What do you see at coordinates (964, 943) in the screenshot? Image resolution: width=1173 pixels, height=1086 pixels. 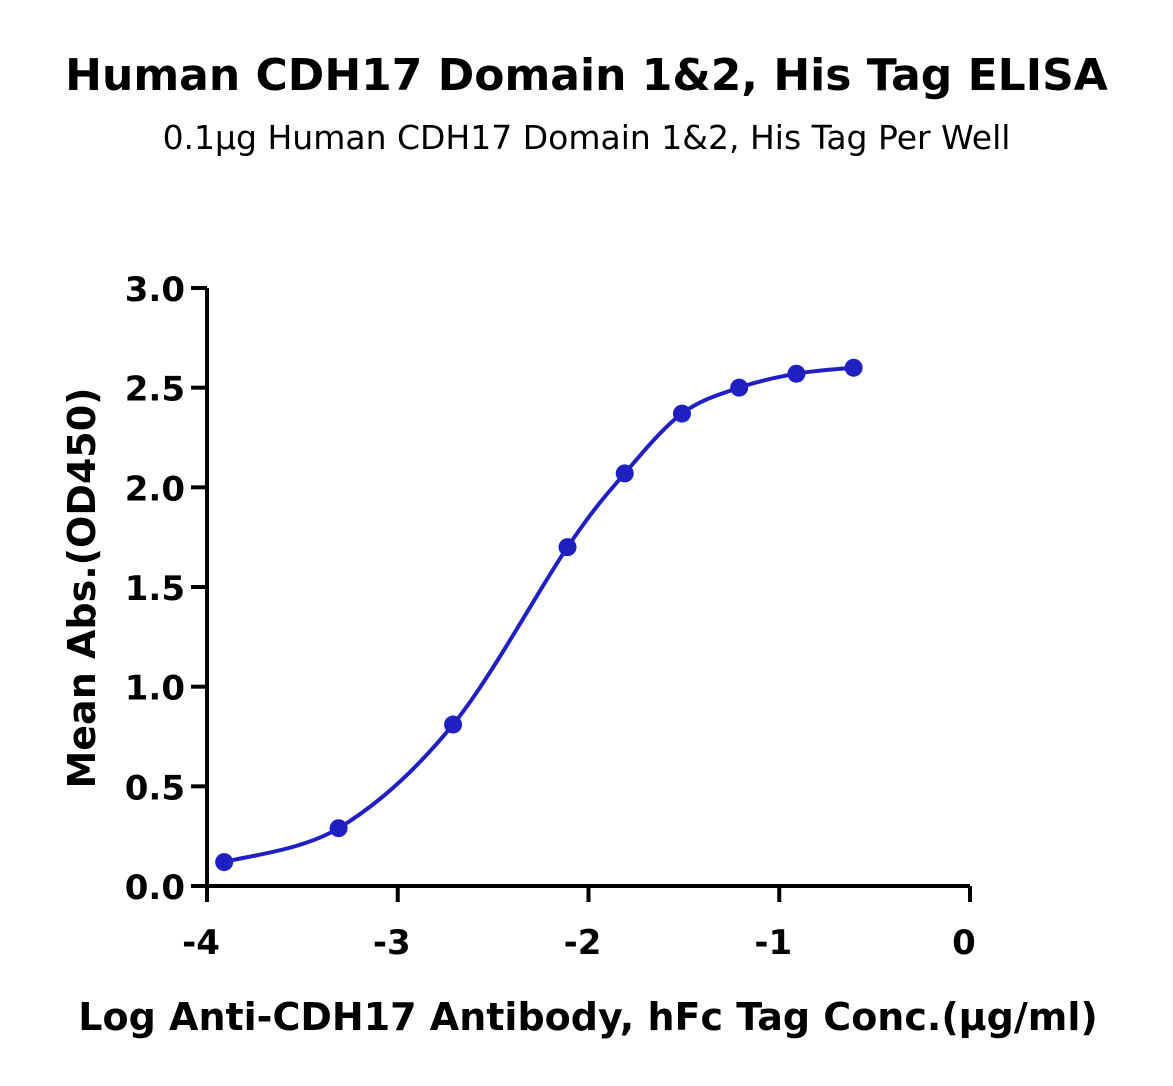 I see `x-tick-label: 0` at bounding box center [964, 943].